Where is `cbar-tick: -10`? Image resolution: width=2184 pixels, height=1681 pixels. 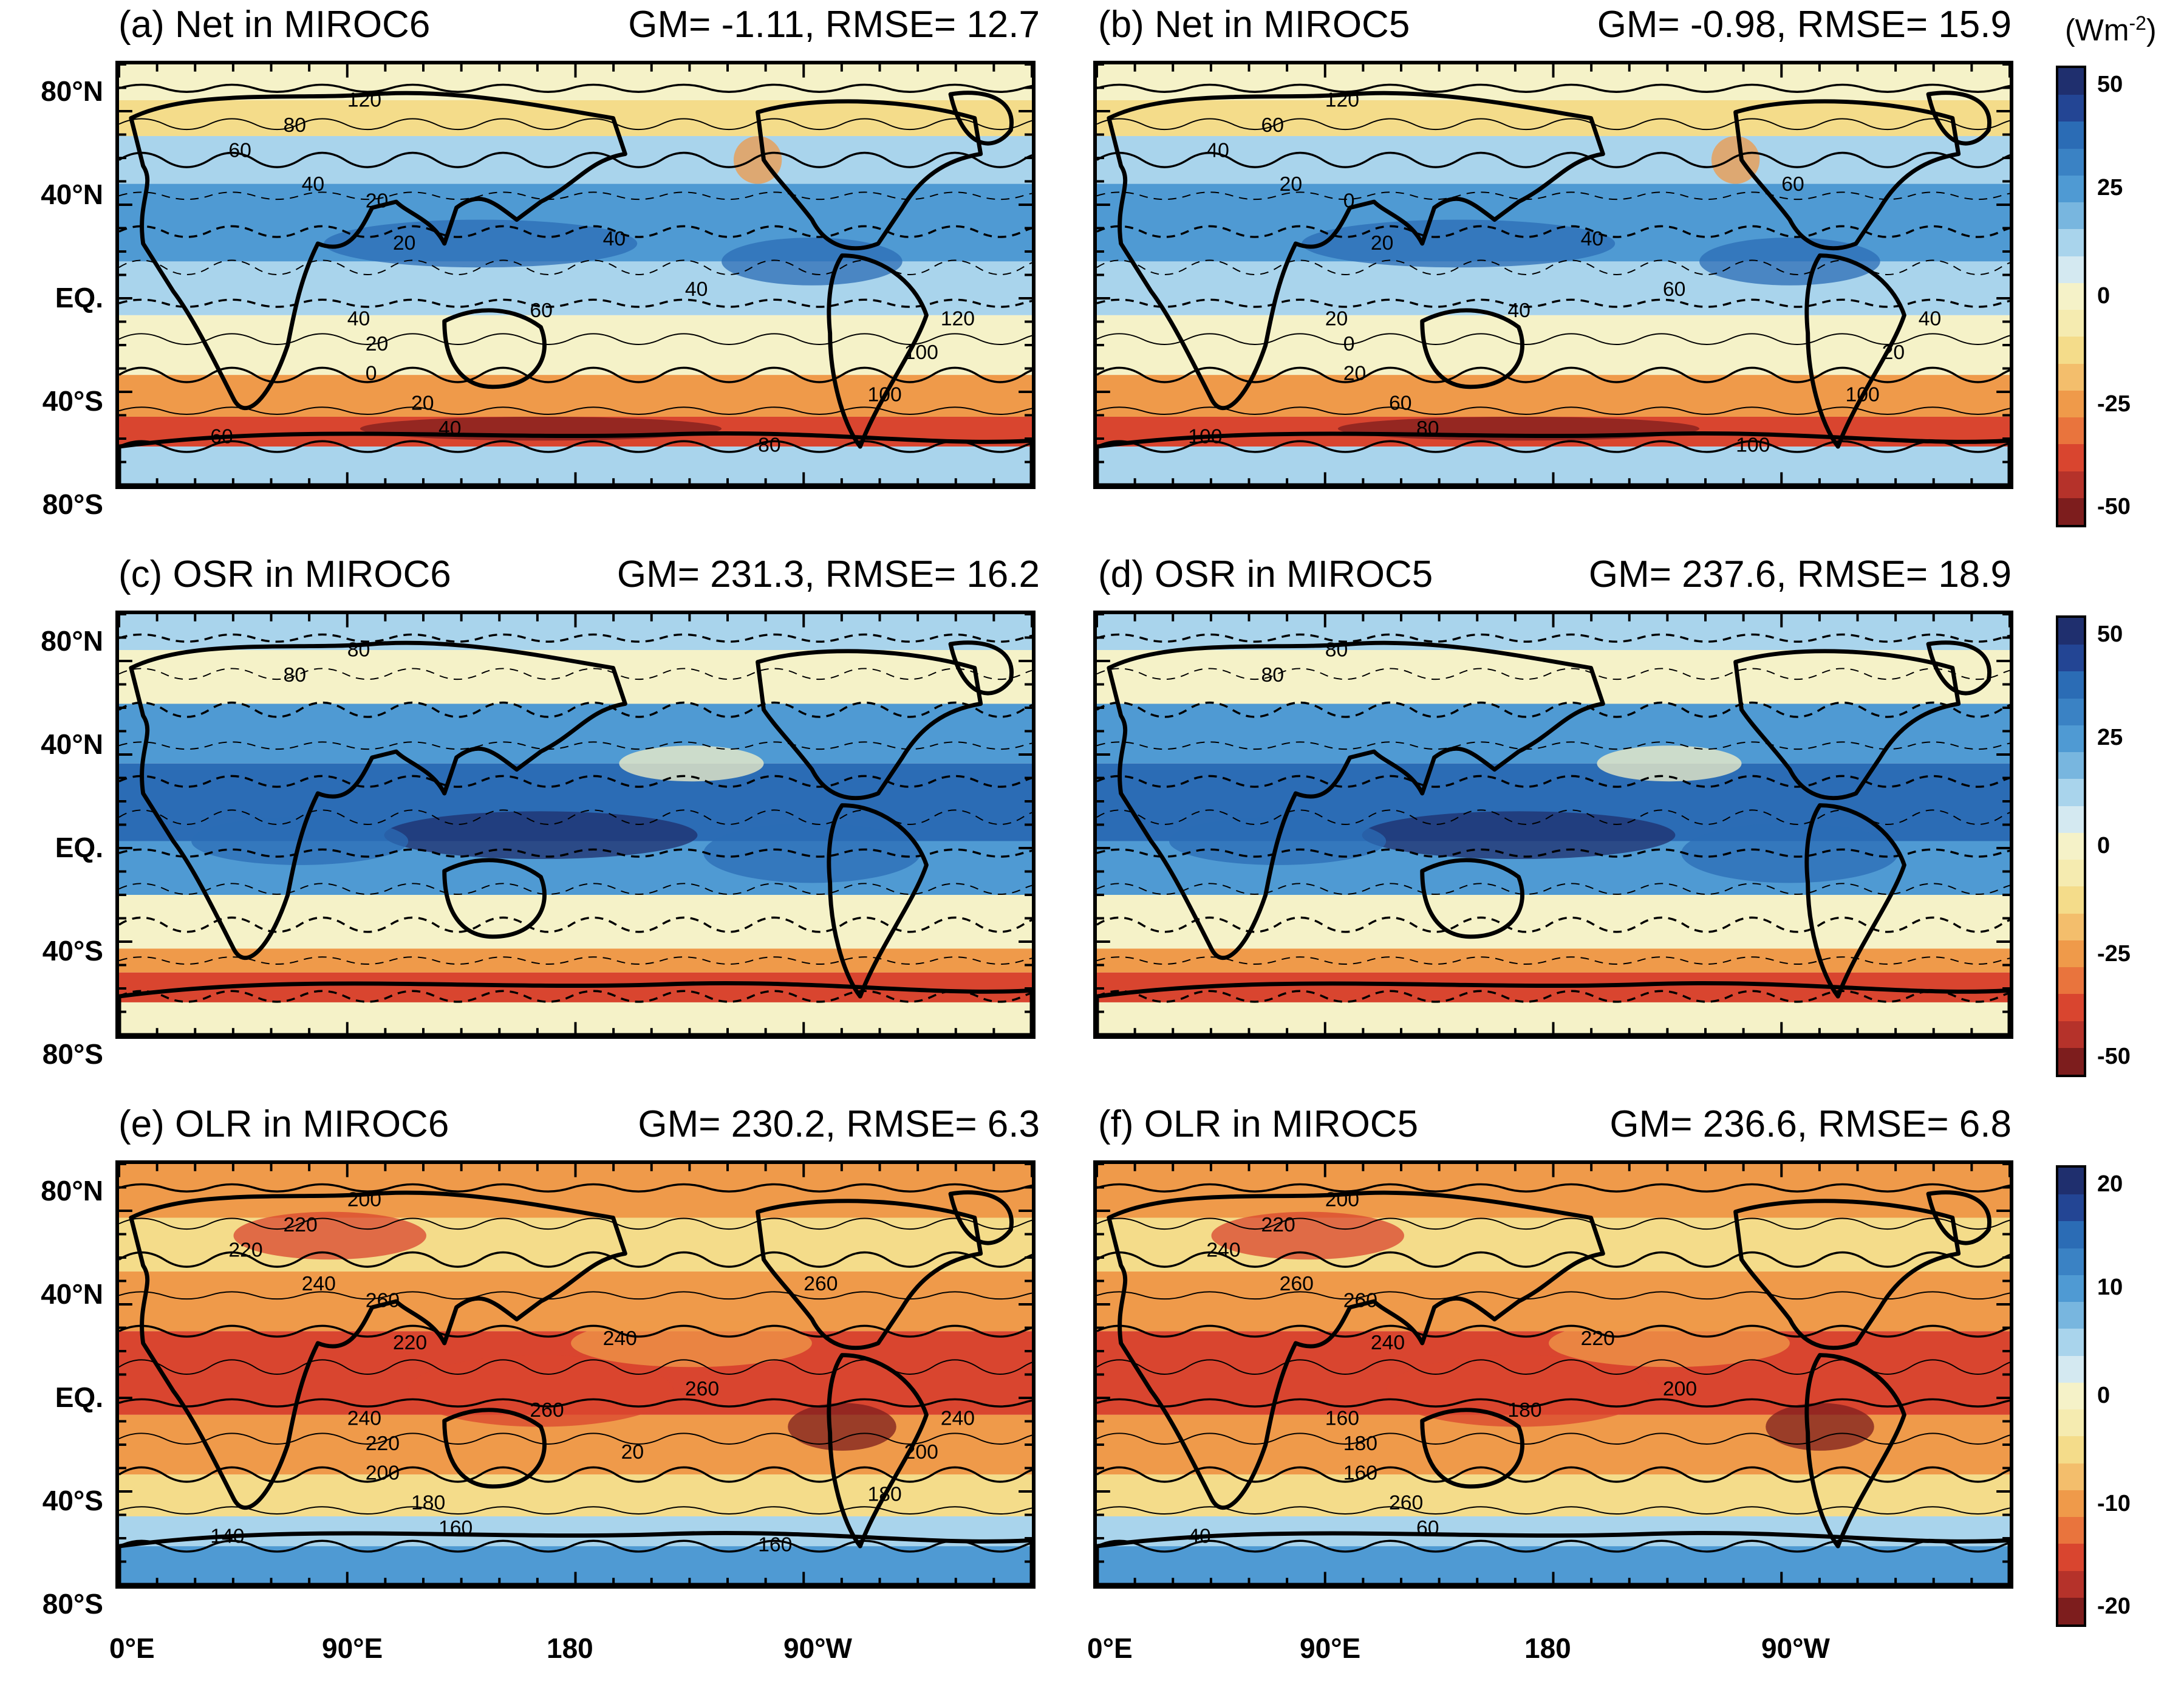 cbar-tick: -10 is located at coordinates (2114, 1503).